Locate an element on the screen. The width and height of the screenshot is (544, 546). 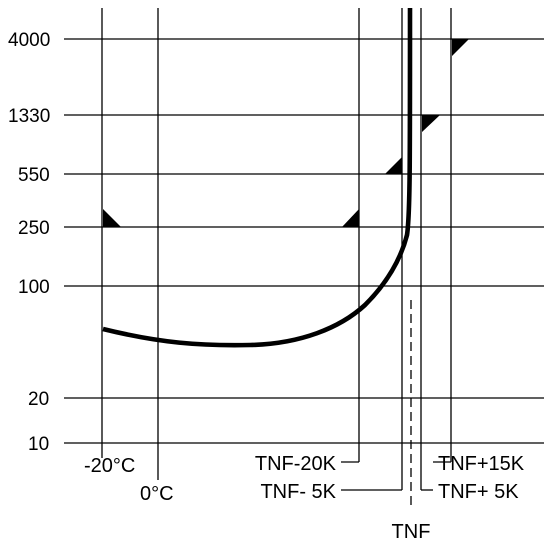
y-axis-labels: 4000 1330 550 250 100 20 10 is located at coordinates (29, 242).